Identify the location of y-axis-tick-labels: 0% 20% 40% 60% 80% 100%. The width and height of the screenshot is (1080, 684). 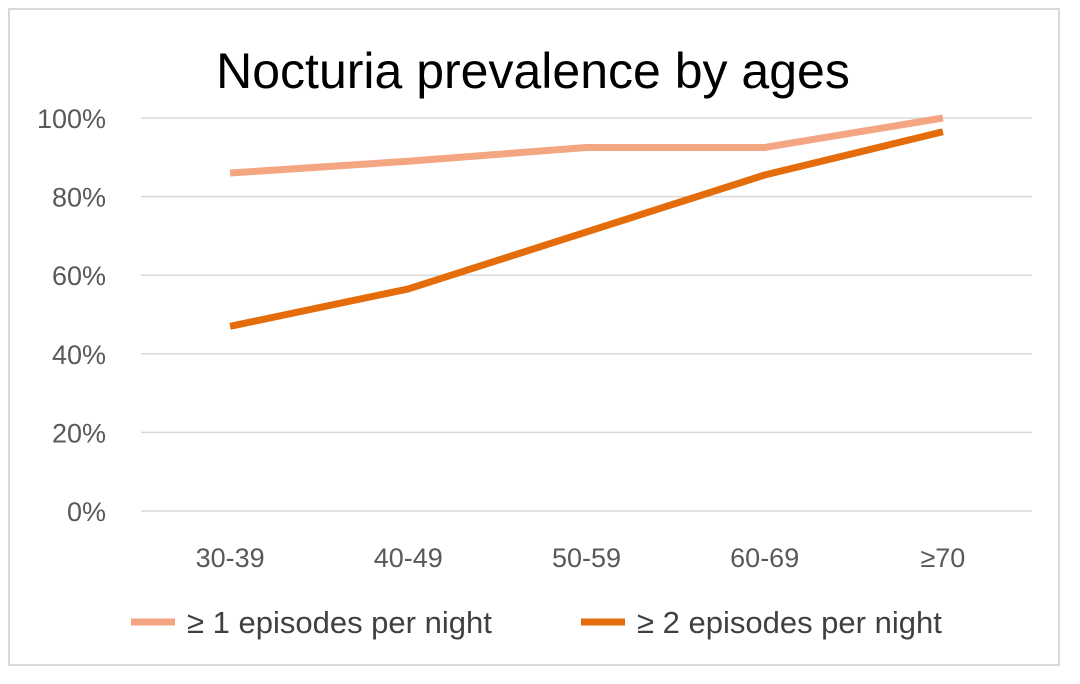
(71, 315).